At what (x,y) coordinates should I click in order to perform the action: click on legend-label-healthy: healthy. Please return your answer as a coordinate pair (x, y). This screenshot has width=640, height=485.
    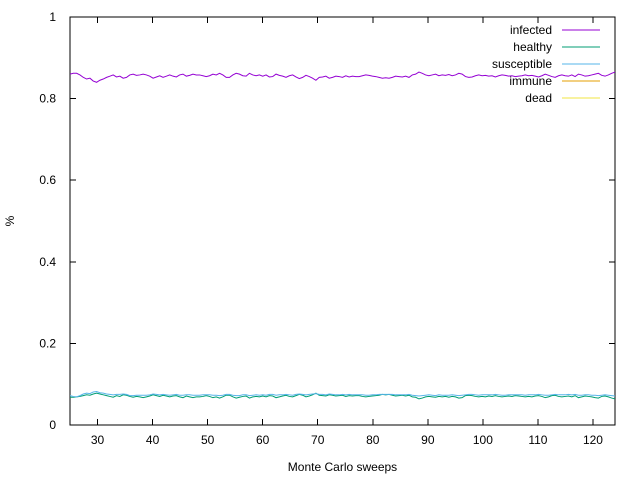
    Looking at the image, I should click on (532, 47).